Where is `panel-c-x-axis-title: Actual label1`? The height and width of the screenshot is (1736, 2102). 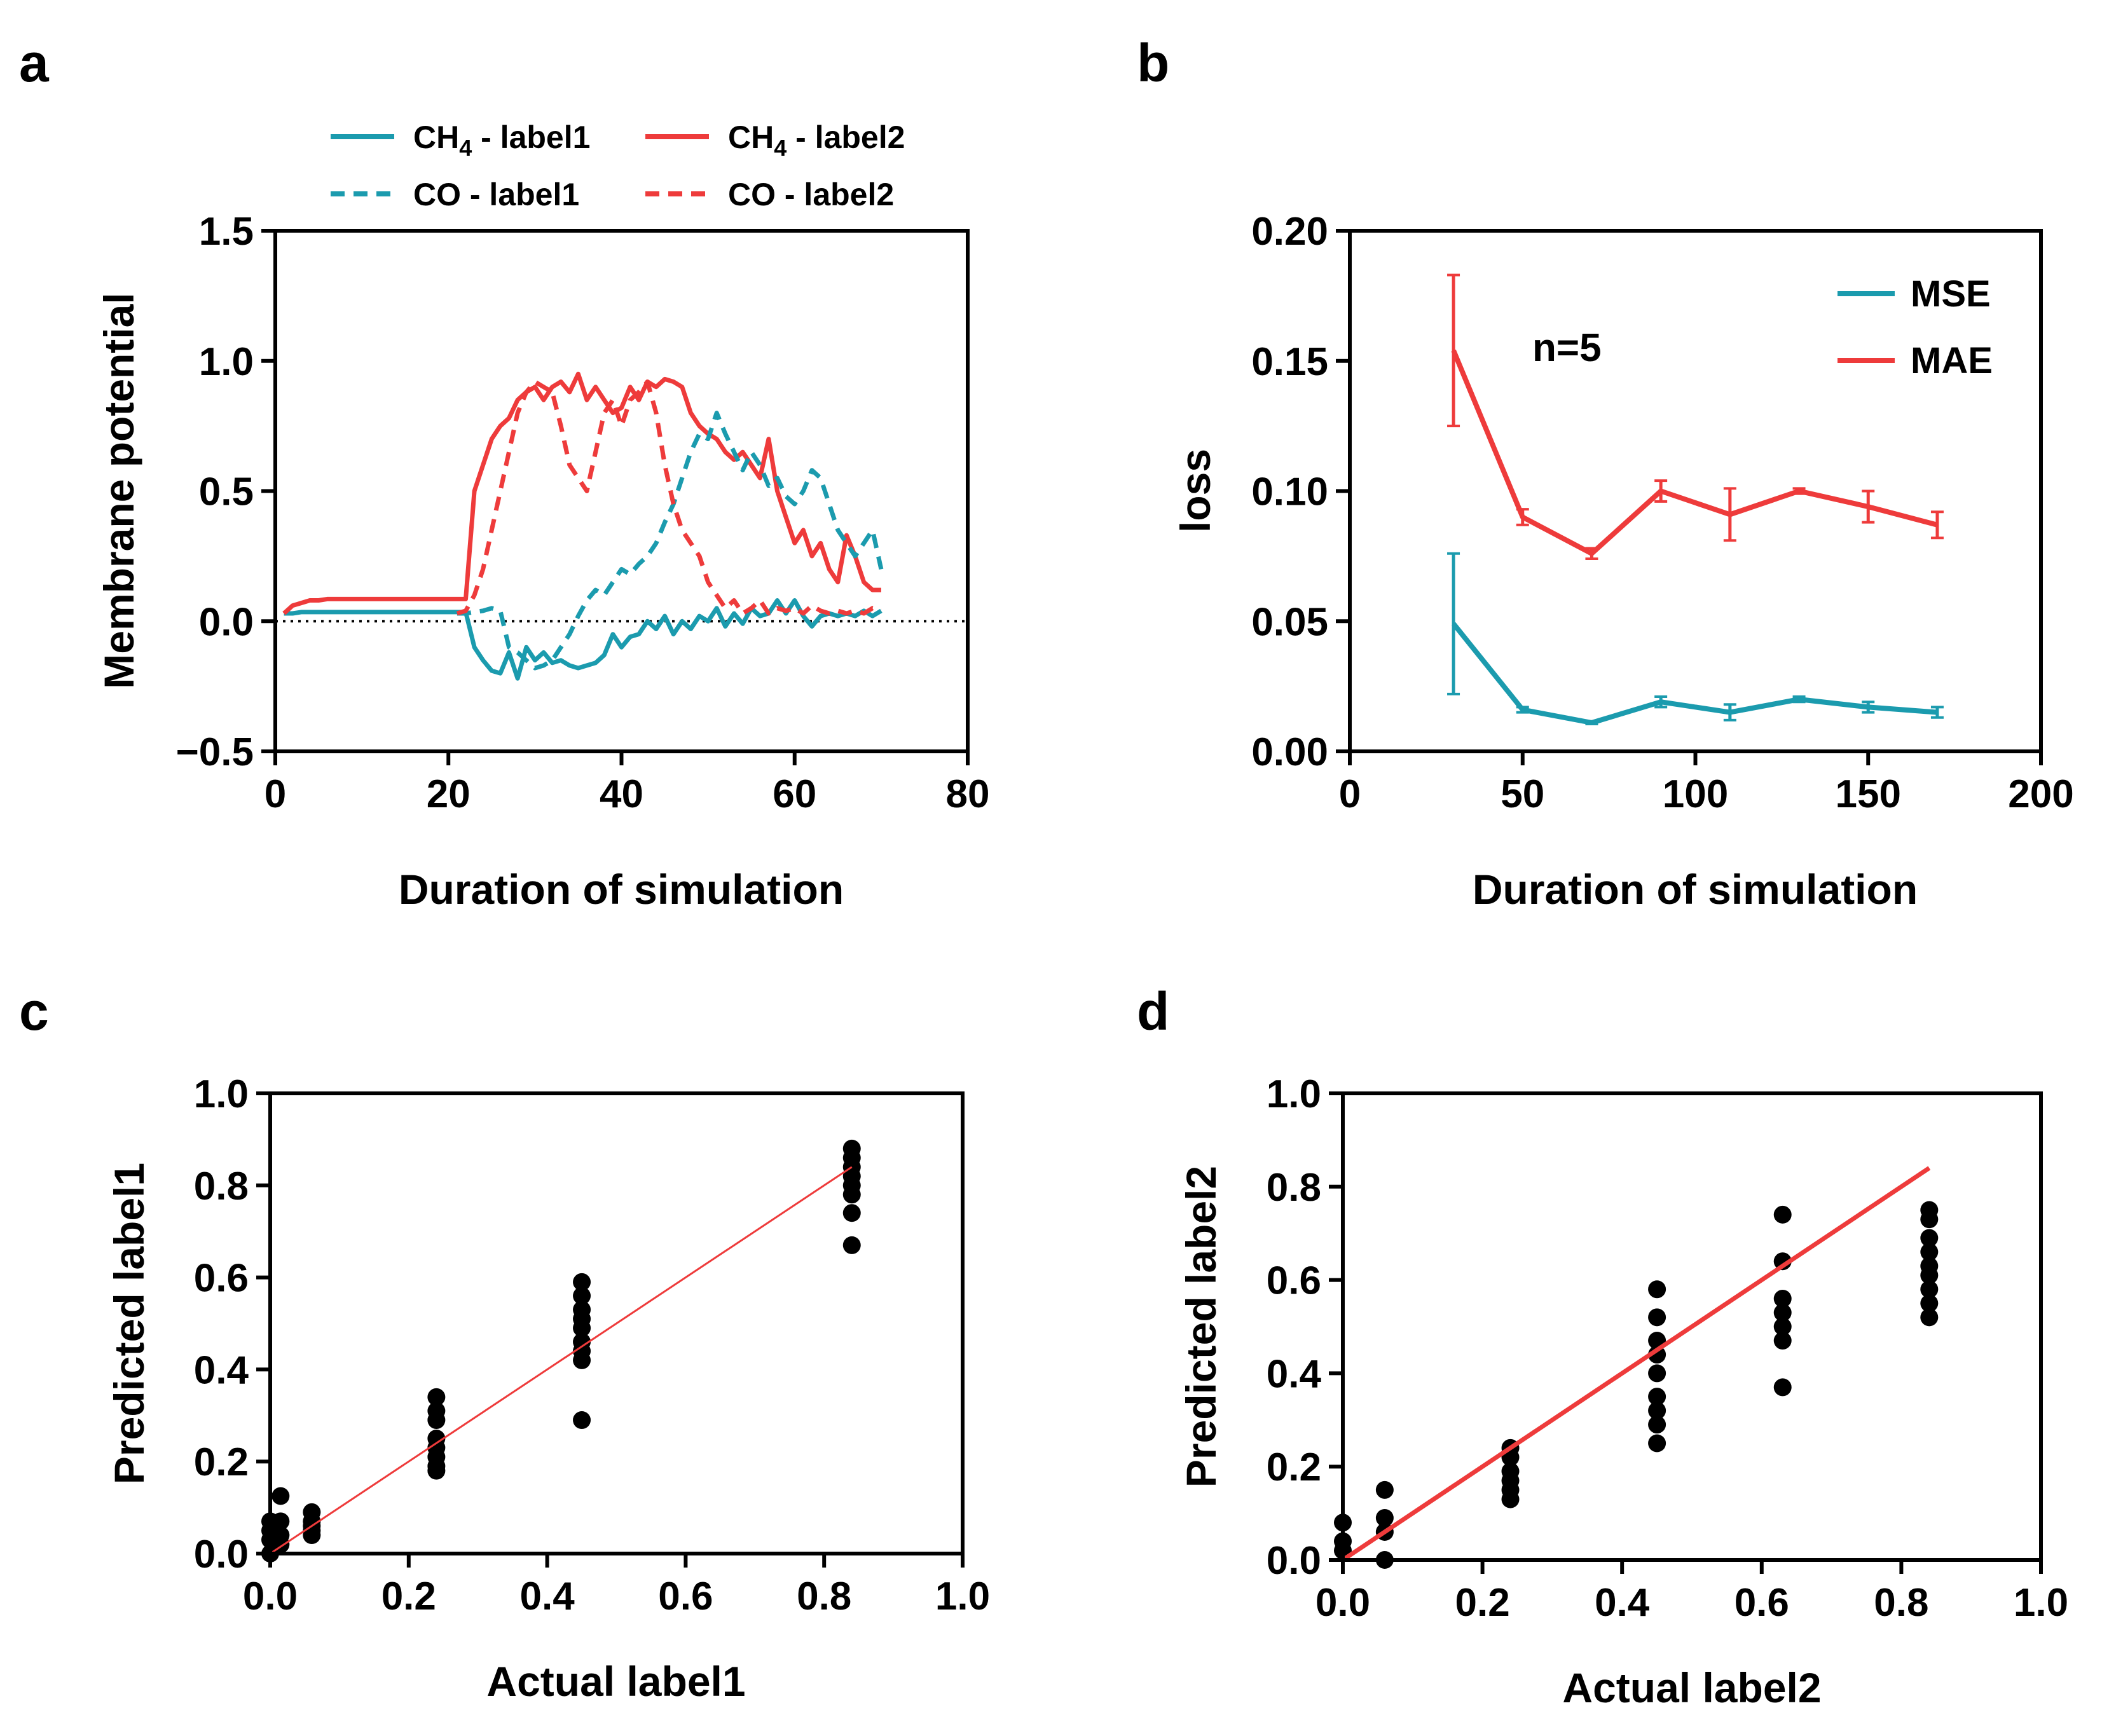
panel-c-x-axis-title: Actual label1 is located at coordinates (615, 1681).